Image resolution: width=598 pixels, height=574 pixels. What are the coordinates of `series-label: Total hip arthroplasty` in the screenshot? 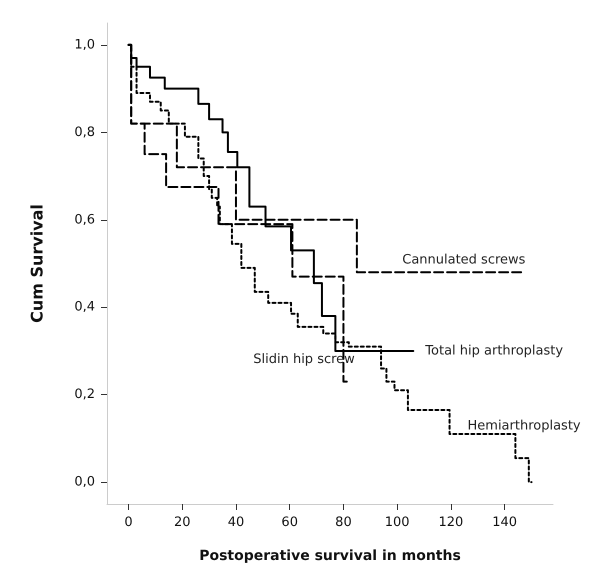 It's located at (494, 350).